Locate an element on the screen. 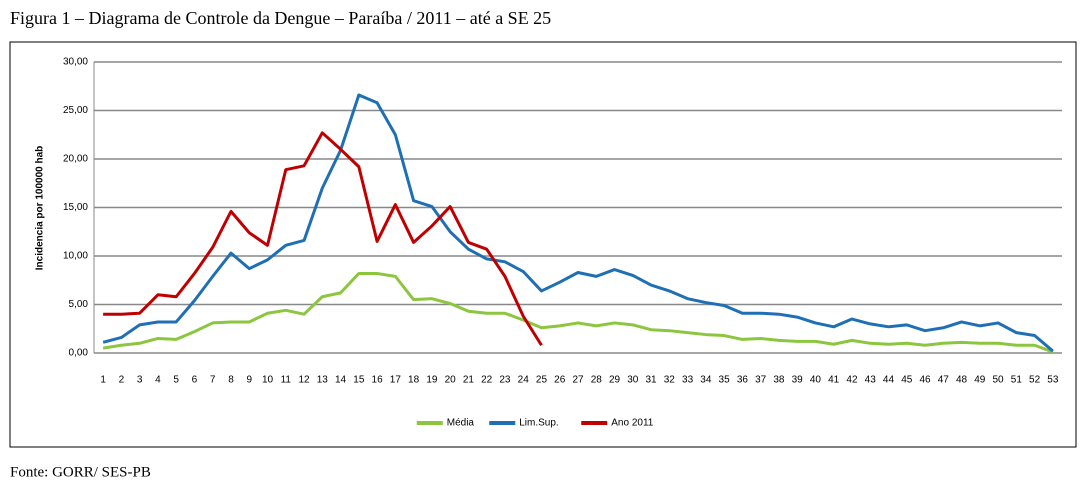 The width and height of the screenshot is (1090, 487). x-tick-label: 1 is located at coordinates (103, 380).